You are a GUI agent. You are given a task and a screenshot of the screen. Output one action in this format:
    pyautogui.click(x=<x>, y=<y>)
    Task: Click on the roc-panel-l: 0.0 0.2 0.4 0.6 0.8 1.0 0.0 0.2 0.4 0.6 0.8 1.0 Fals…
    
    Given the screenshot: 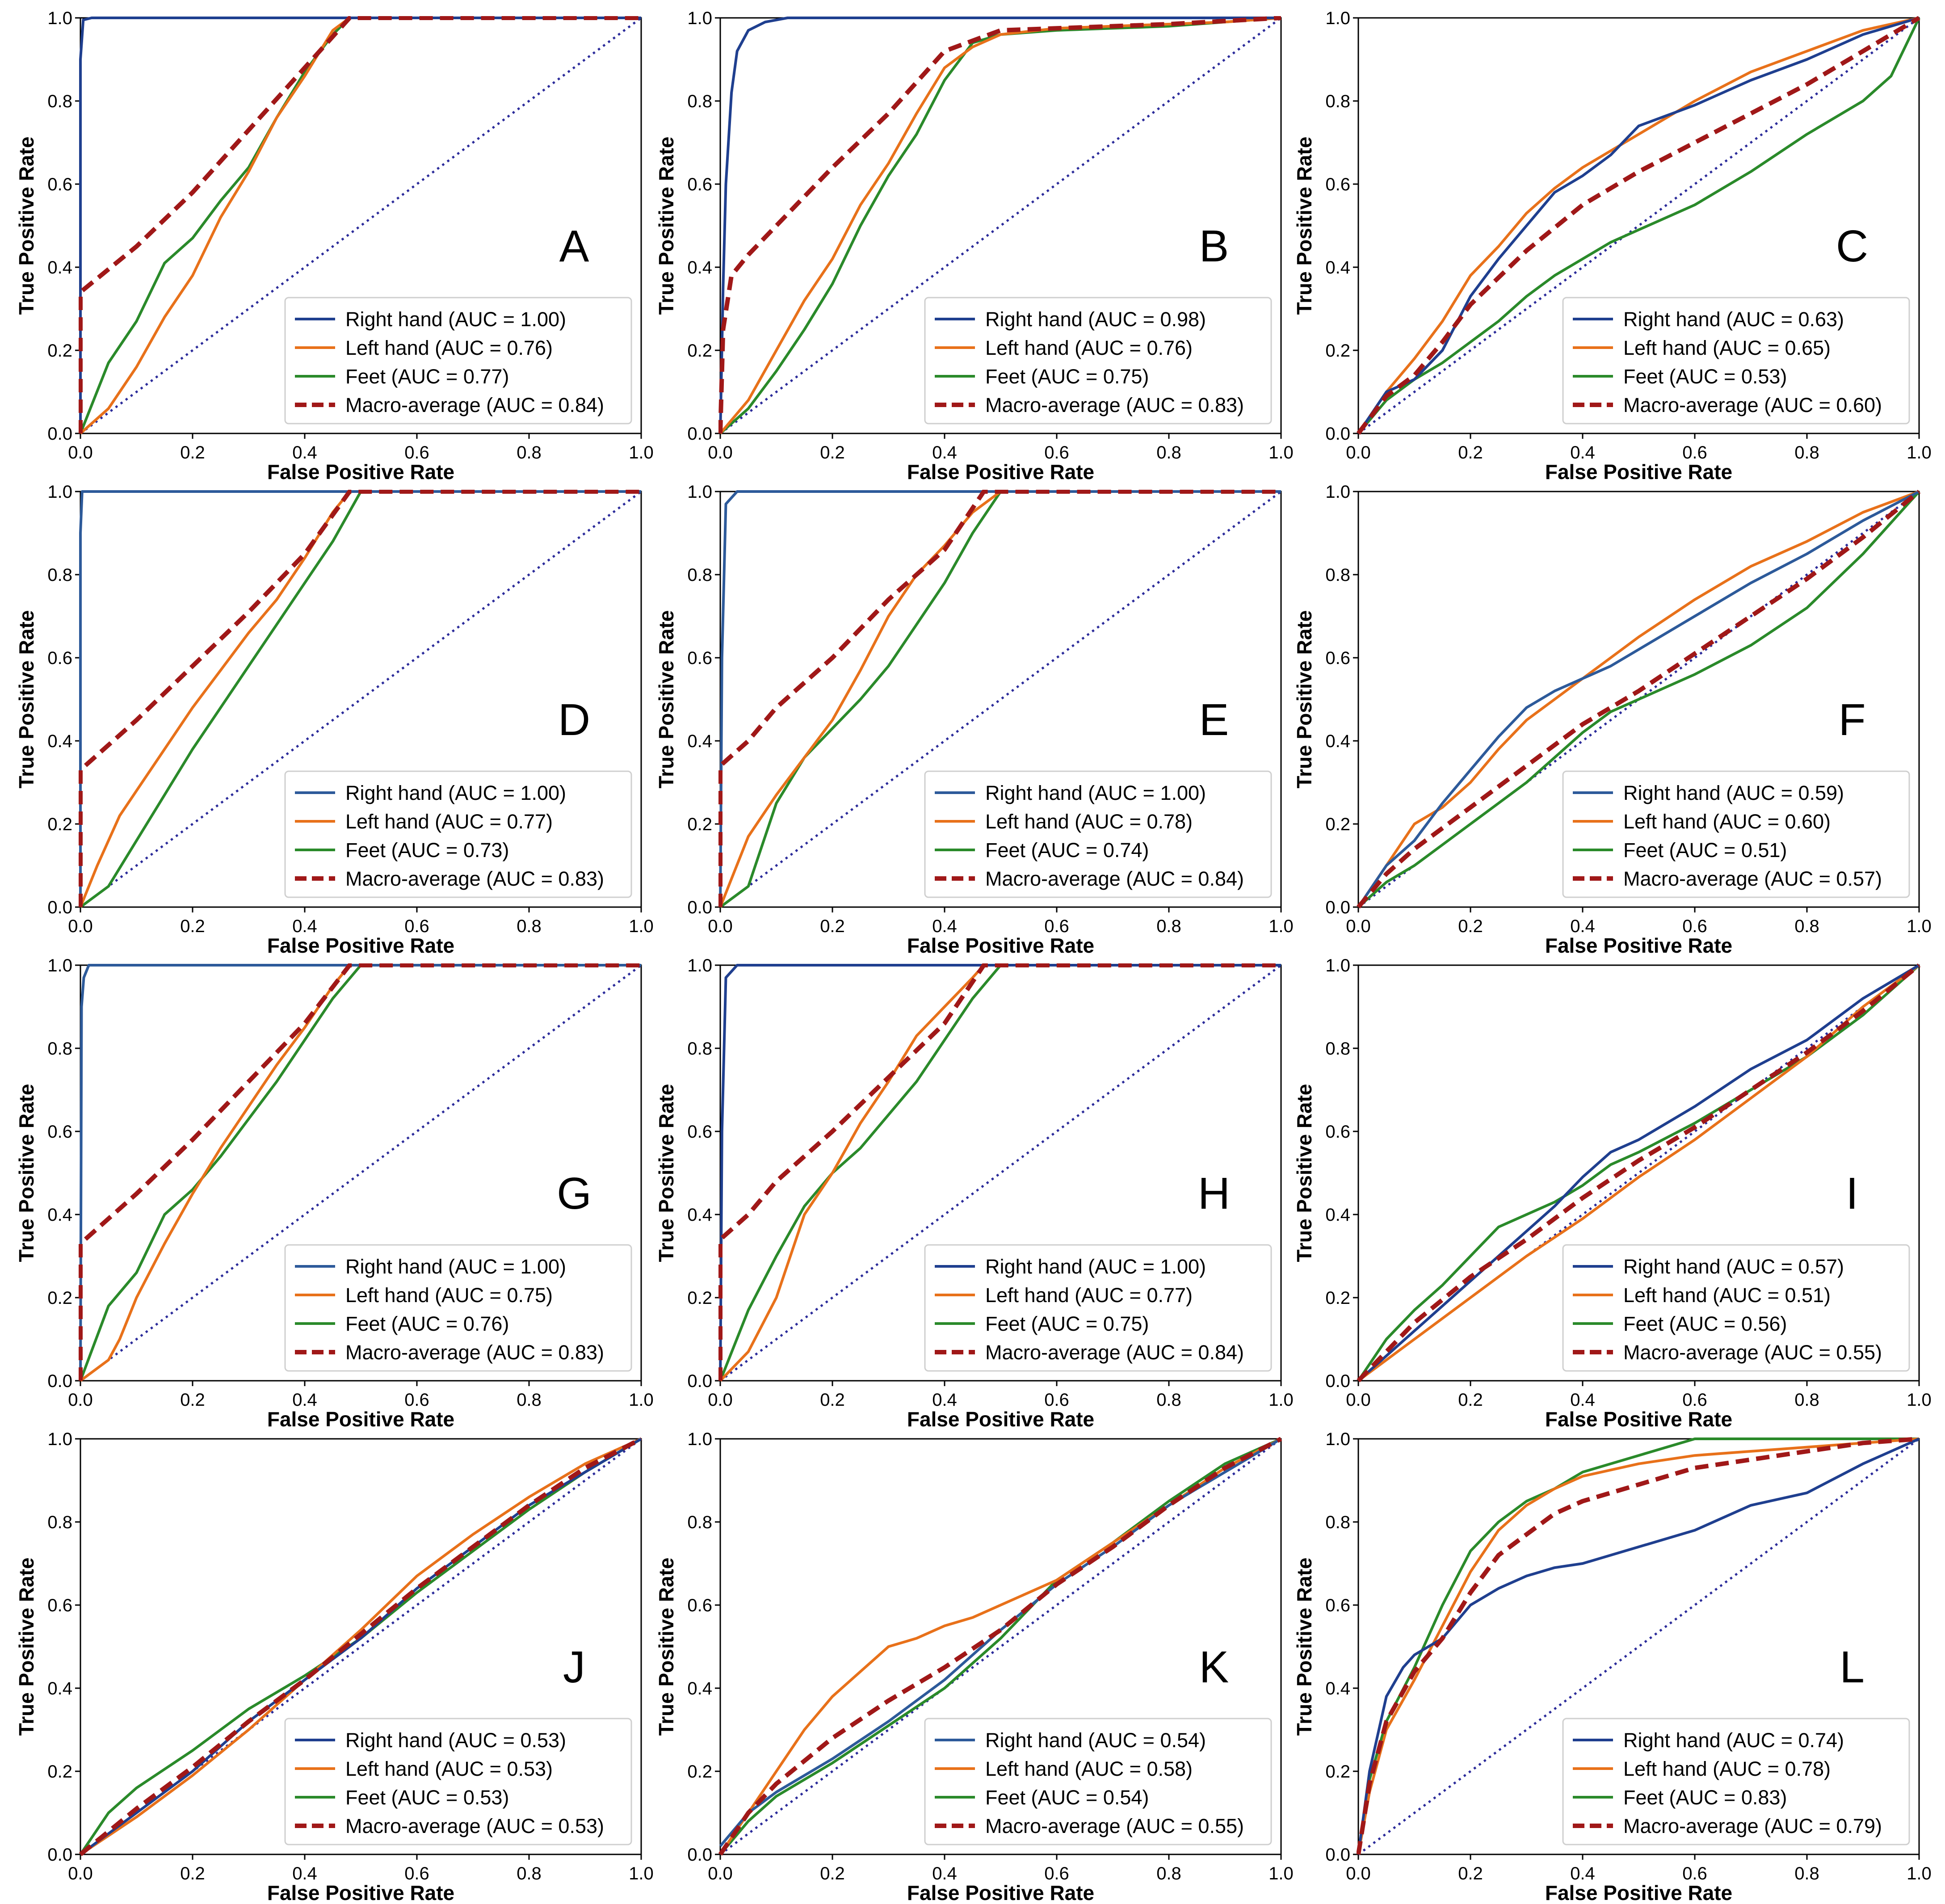 What is the action you would take?
    pyautogui.click(x=1612, y=1666)
    